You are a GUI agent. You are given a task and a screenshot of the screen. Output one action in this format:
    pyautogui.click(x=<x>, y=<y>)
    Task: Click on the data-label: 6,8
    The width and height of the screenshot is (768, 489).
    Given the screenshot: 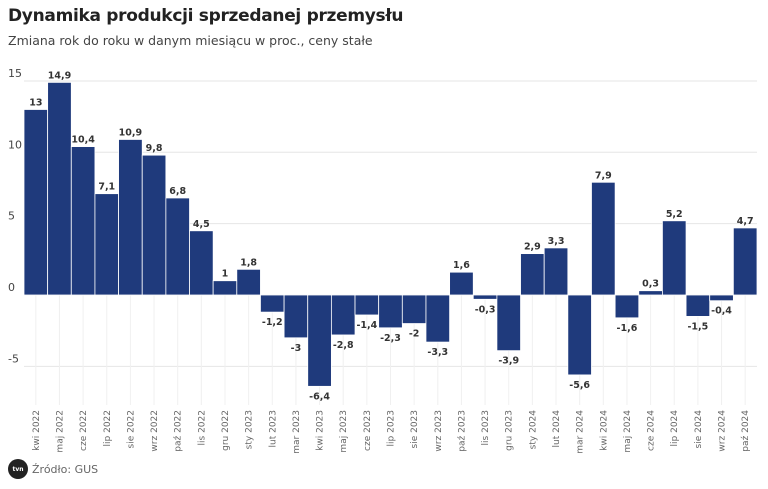 What is the action you would take?
    pyautogui.click(x=177, y=191)
    